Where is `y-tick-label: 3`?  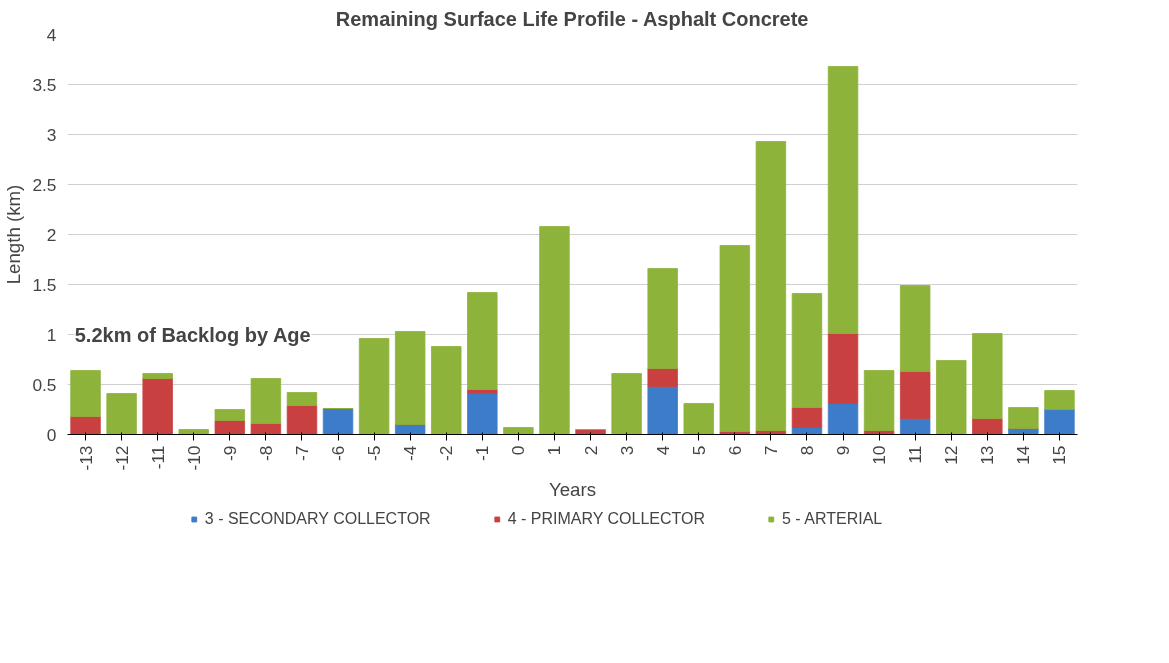
y-tick-label: 3 is located at coordinates (51, 134).